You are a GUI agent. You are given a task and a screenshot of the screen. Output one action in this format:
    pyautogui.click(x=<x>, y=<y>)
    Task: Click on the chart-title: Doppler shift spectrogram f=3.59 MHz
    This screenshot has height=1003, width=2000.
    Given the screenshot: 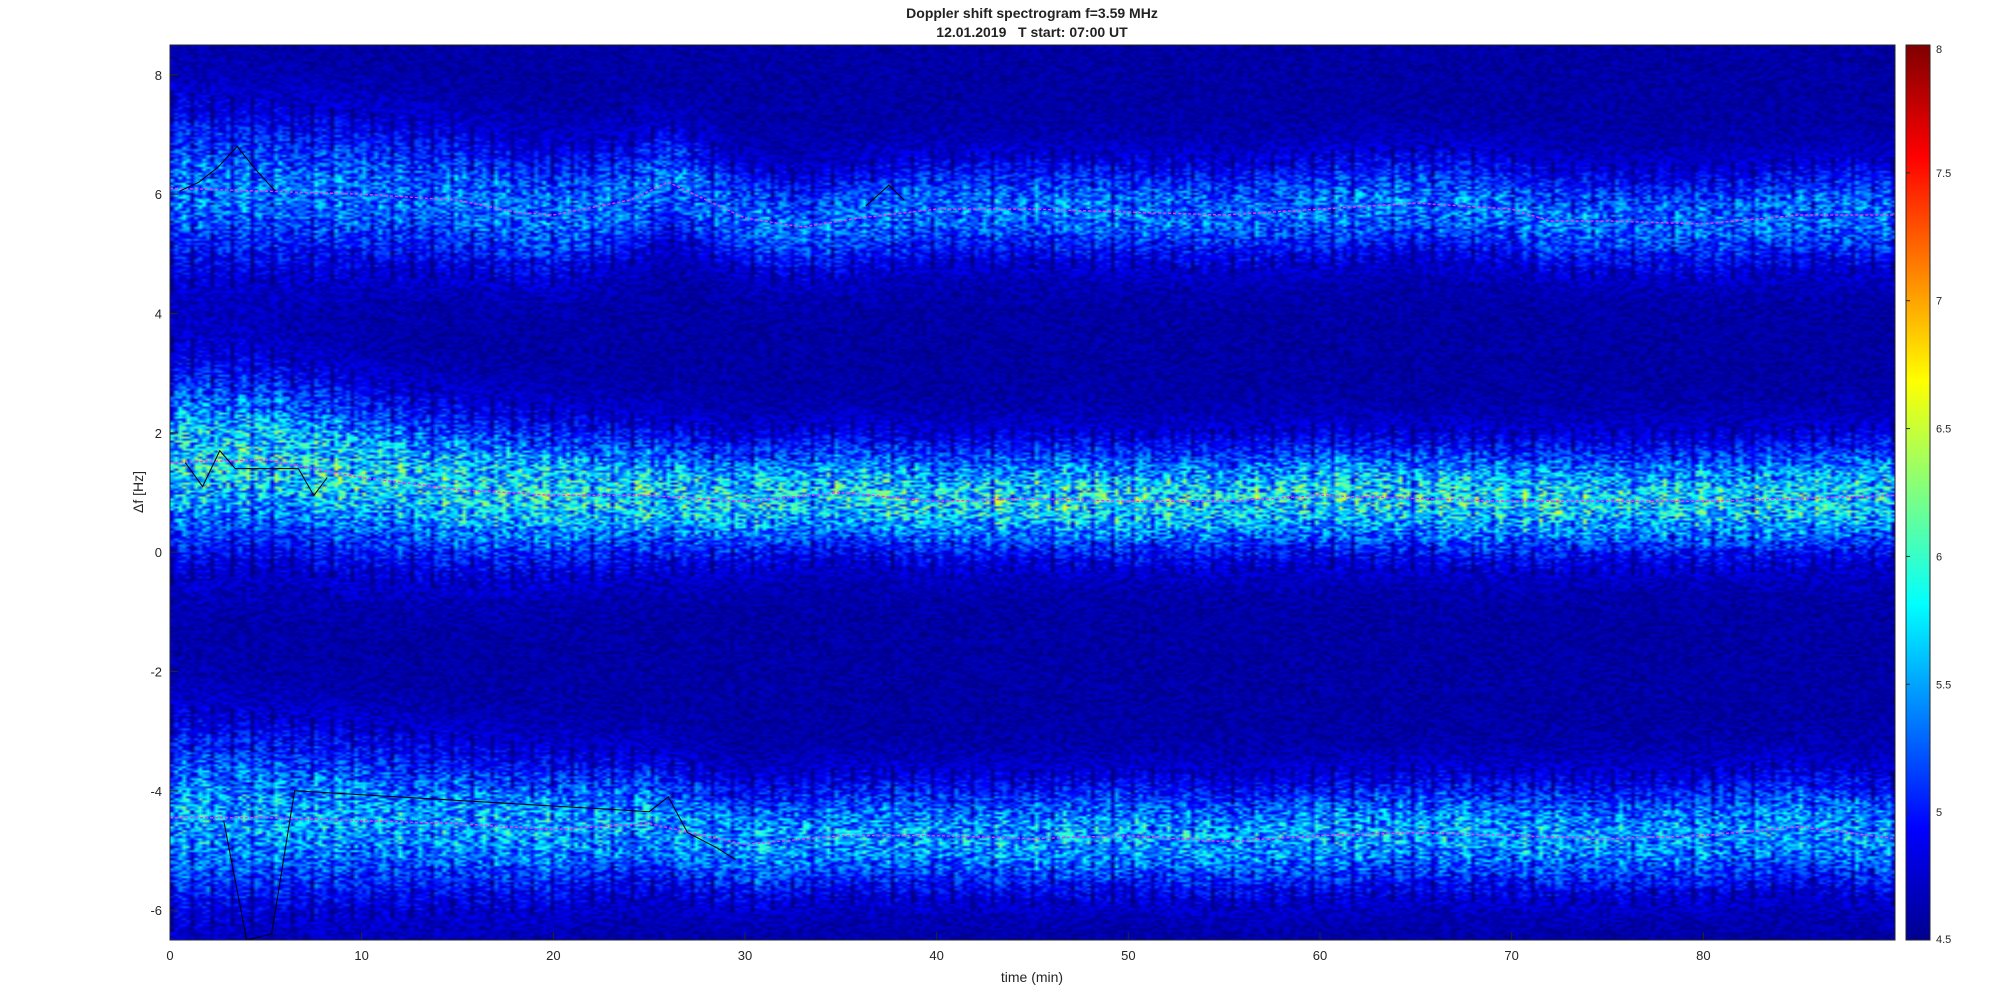 What is the action you would take?
    pyautogui.click(x=1032, y=13)
    